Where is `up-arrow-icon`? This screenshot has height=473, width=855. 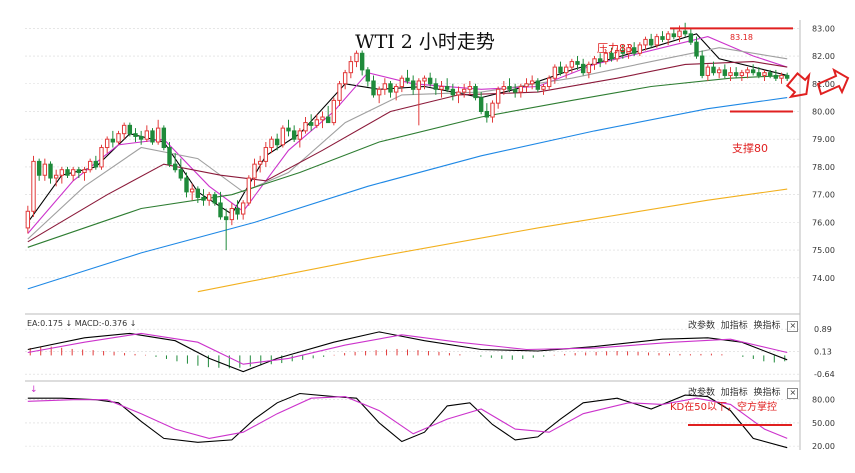
up-arrow-icon is located at coordinates (833, 81).